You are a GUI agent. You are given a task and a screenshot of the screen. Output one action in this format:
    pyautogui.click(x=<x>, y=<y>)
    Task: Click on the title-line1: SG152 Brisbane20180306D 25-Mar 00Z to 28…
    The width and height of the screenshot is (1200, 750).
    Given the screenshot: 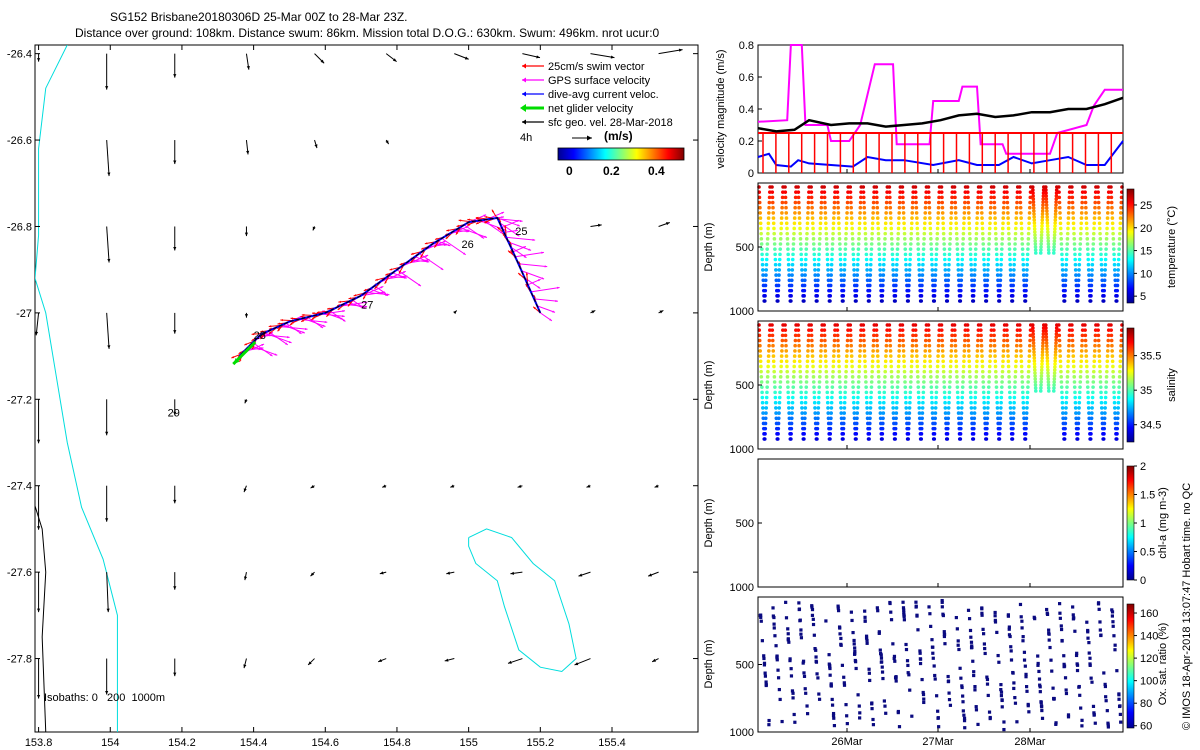 What is the action you would take?
    pyautogui.click(x=259, y=17)
    